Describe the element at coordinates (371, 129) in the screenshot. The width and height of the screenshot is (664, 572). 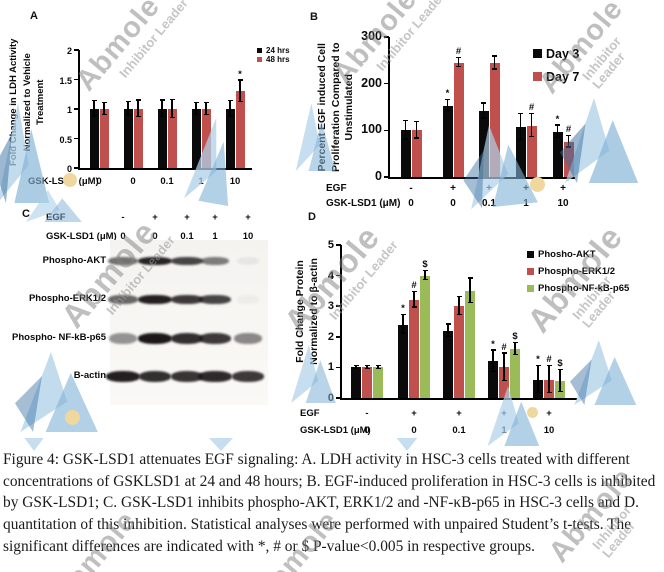
I see `axis-tick-label: 100` at that location.